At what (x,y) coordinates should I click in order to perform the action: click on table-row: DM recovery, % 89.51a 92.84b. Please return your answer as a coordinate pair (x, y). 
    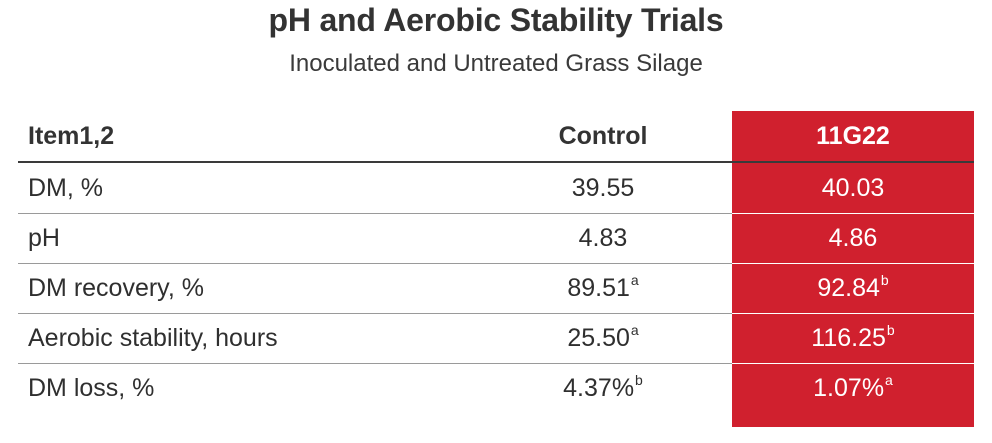
    Looking at the image, I should click on (496, 288).